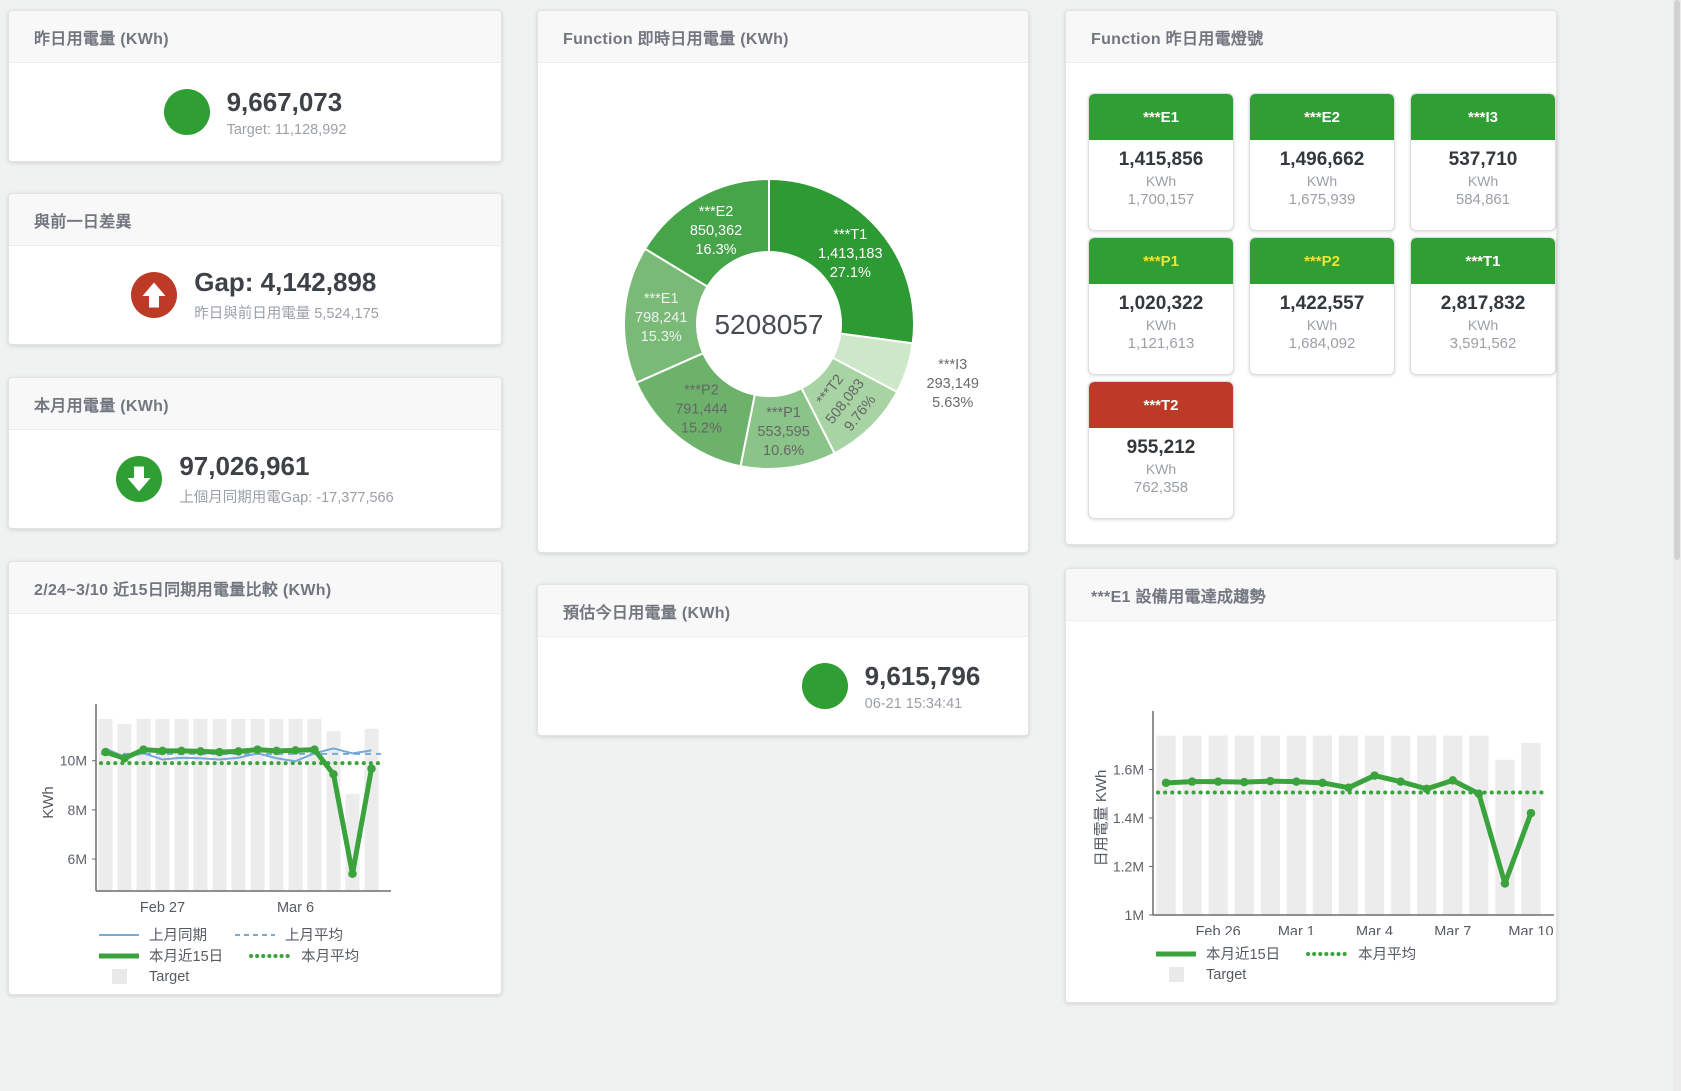 The width and height of the screenshot is (1681, 1091). Describe the element at coordinates (1483, 261) in the screenshot. I see `device-tile-header: ***T1` at that location.